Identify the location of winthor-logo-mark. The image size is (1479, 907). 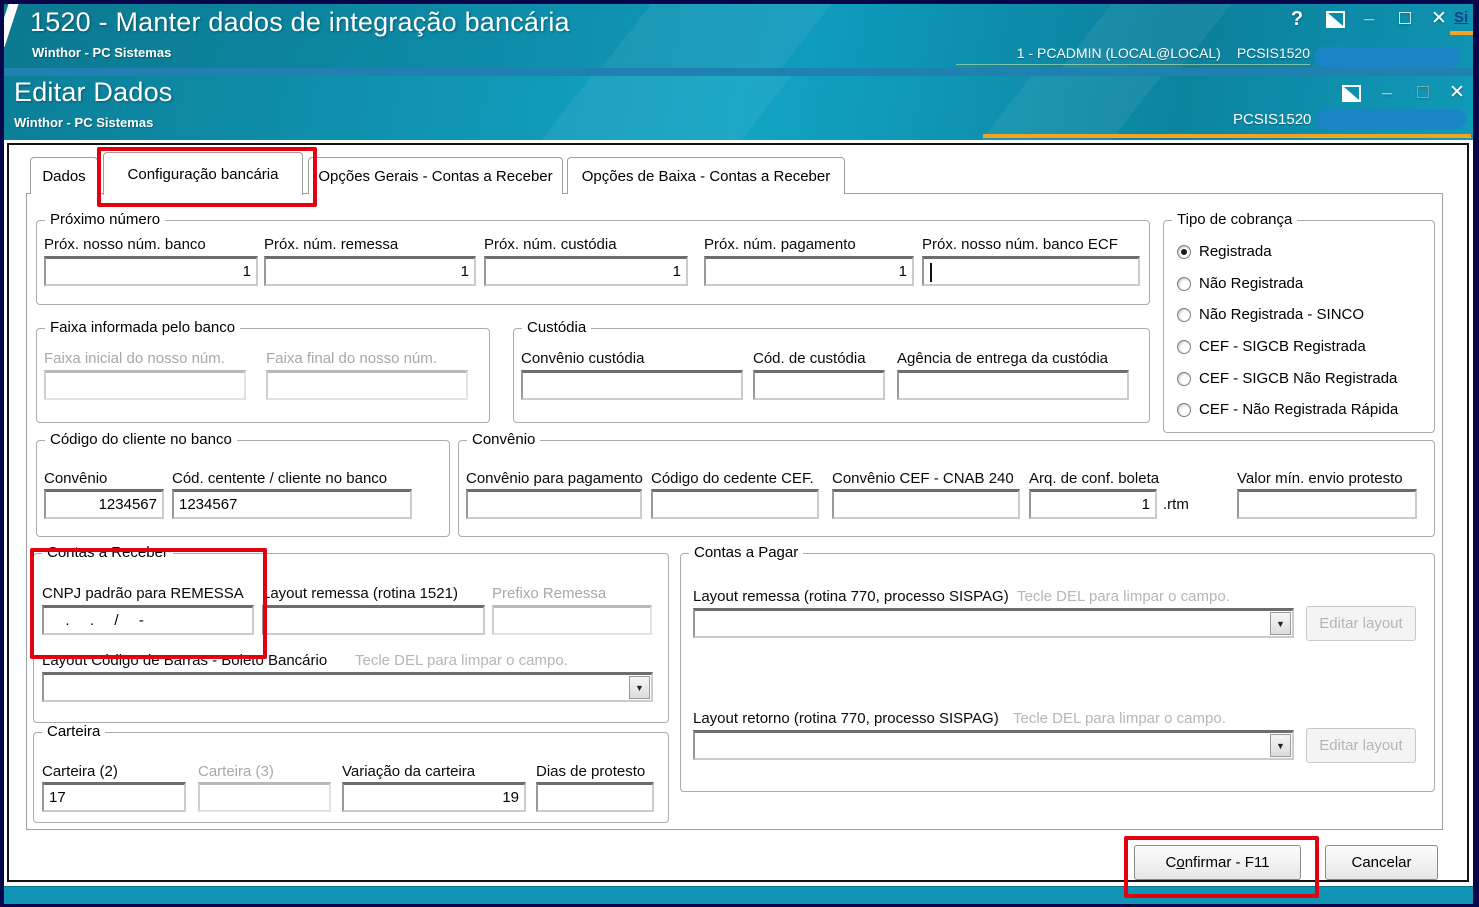
(12, 25).